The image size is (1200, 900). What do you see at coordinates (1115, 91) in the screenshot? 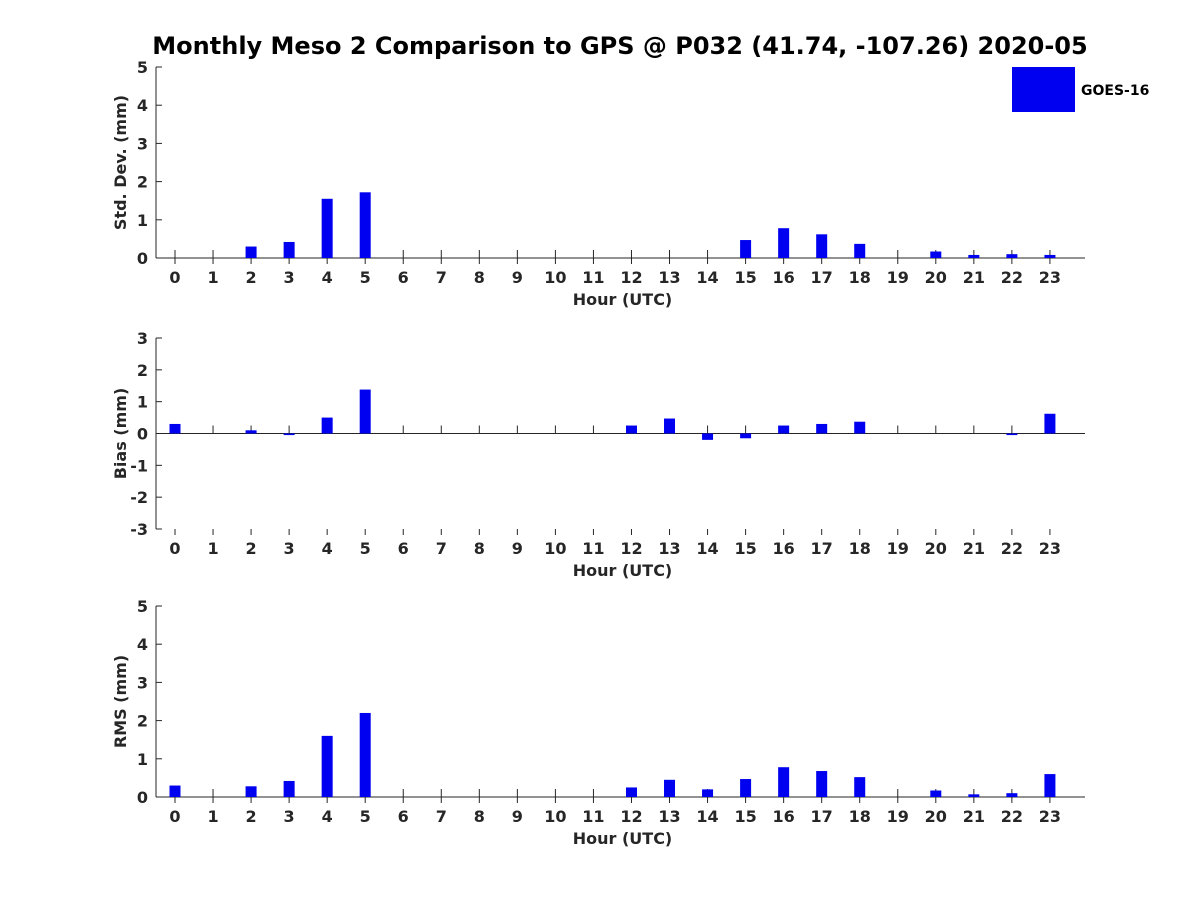
I see `legend-label: GOES-16` at bounding box center [1115, 91].